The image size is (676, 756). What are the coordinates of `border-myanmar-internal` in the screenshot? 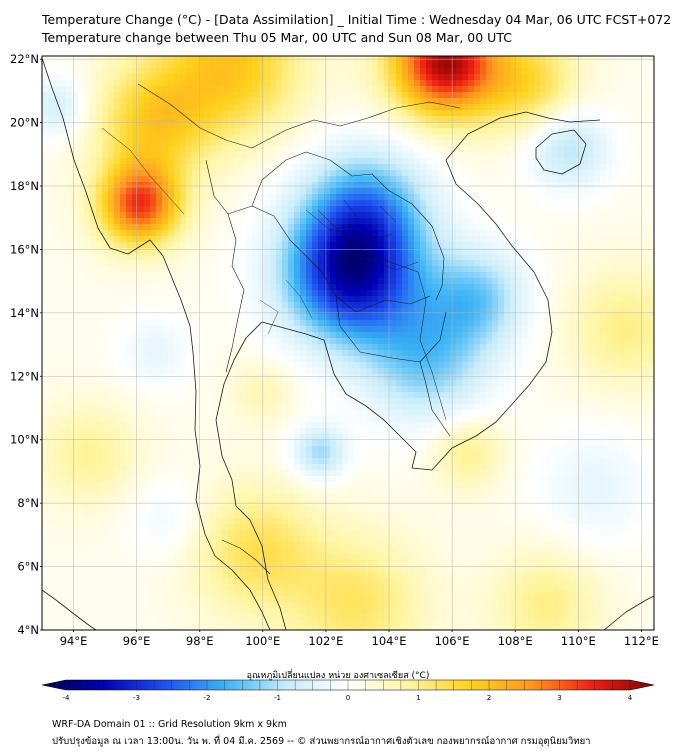 It's located at (143, 171).